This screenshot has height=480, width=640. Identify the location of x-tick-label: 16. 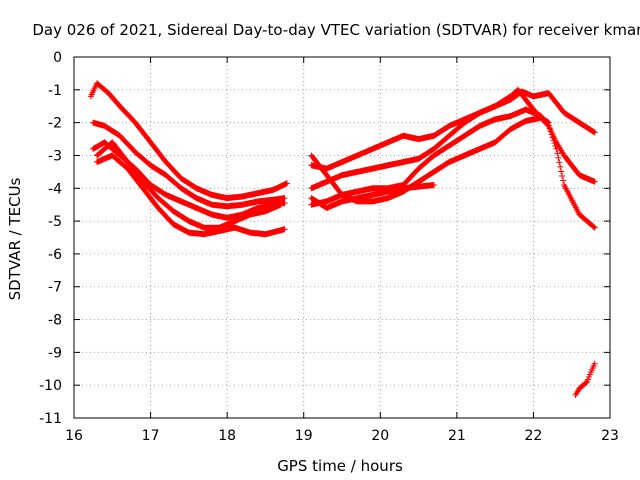
(74, 436).